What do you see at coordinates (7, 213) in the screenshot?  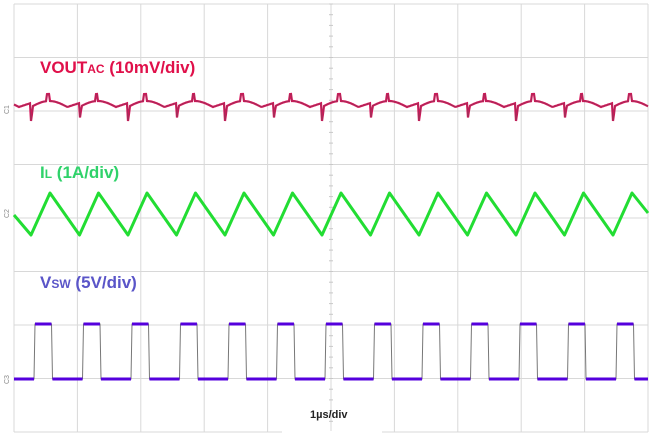 I see `channel-marker-2: C2` at bounding box center [7, 213].